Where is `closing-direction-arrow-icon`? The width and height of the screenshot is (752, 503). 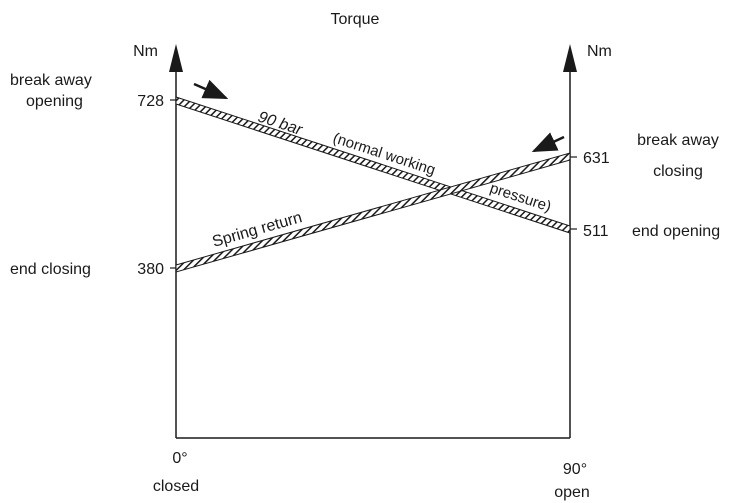 closing-direction-arrow-icon is located at coordinates (548, 142).